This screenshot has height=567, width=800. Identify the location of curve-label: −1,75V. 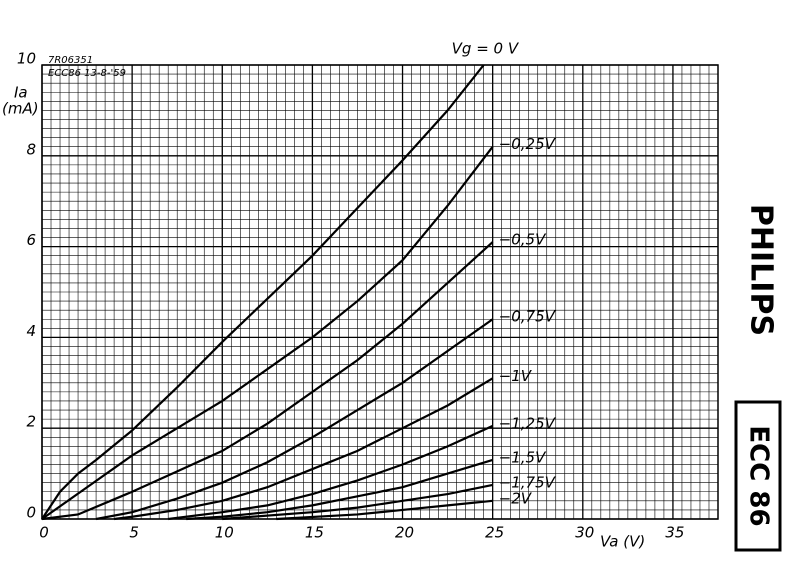
(528, 482).